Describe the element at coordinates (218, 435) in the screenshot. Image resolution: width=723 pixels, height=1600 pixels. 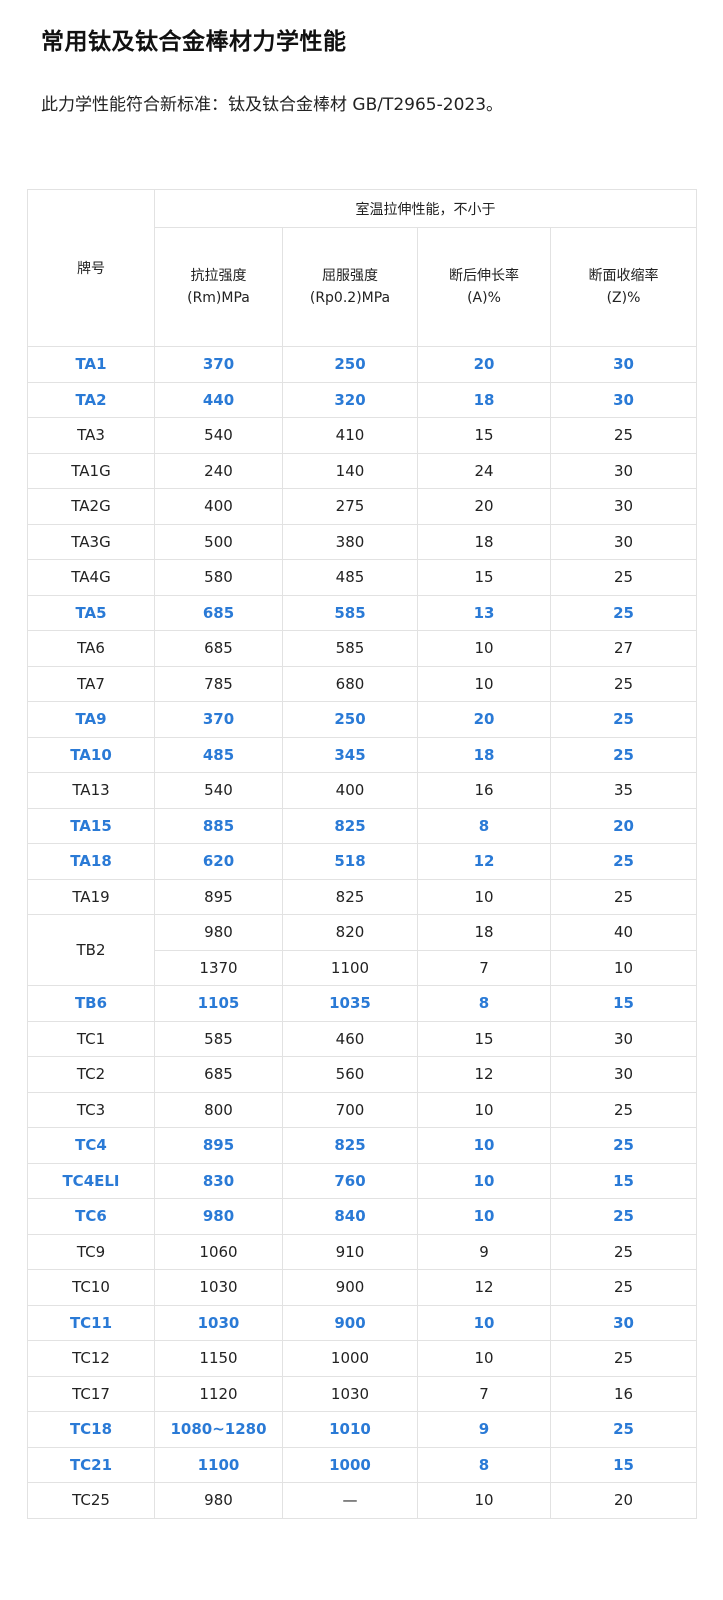
I see `value-cell: 540` at that location.